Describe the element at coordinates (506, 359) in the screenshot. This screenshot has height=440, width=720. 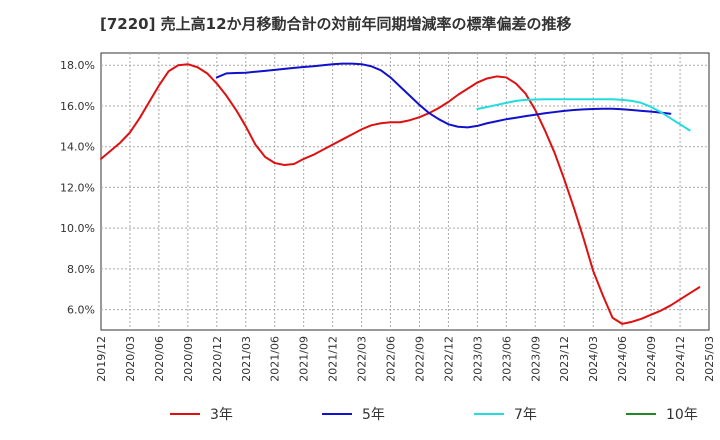
I see `x-tick-label: 2023/06` at that location.